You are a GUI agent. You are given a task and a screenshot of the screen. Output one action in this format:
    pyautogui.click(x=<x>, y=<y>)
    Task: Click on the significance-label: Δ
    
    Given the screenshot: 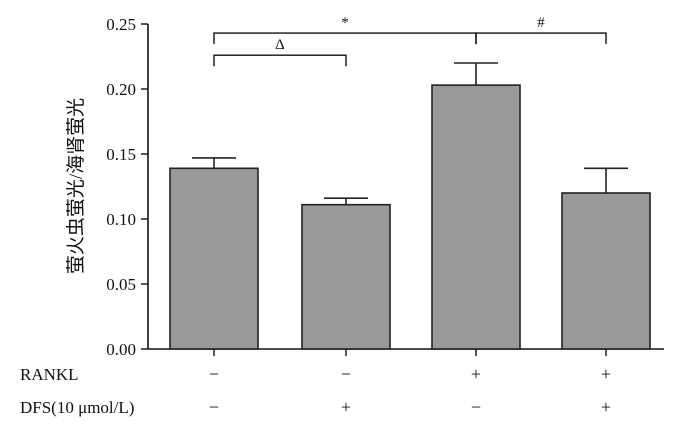 What is the action you would take?
    pyautogui.click(x=280, y=45)
    